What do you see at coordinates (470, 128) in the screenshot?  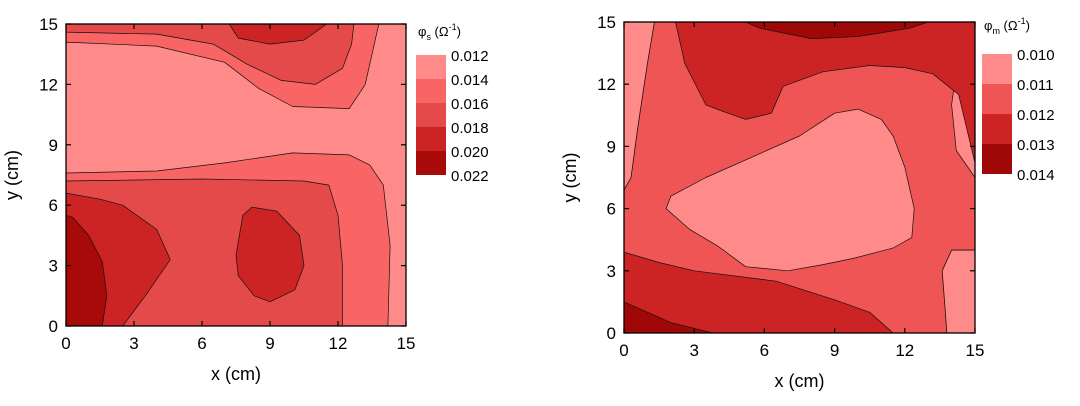 I see `legend-level-label: 0.018` at bounding box center [470, 128].